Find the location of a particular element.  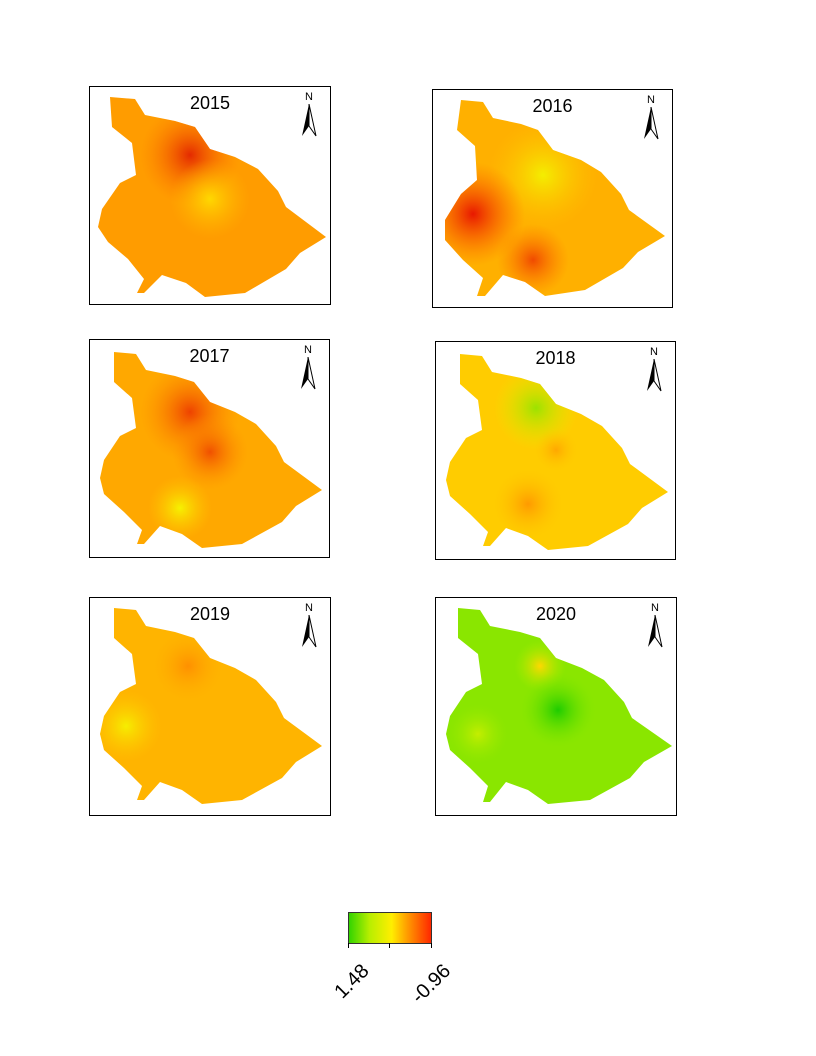

map-panel-2018: 2018 N is located at coordinates (555, 450).